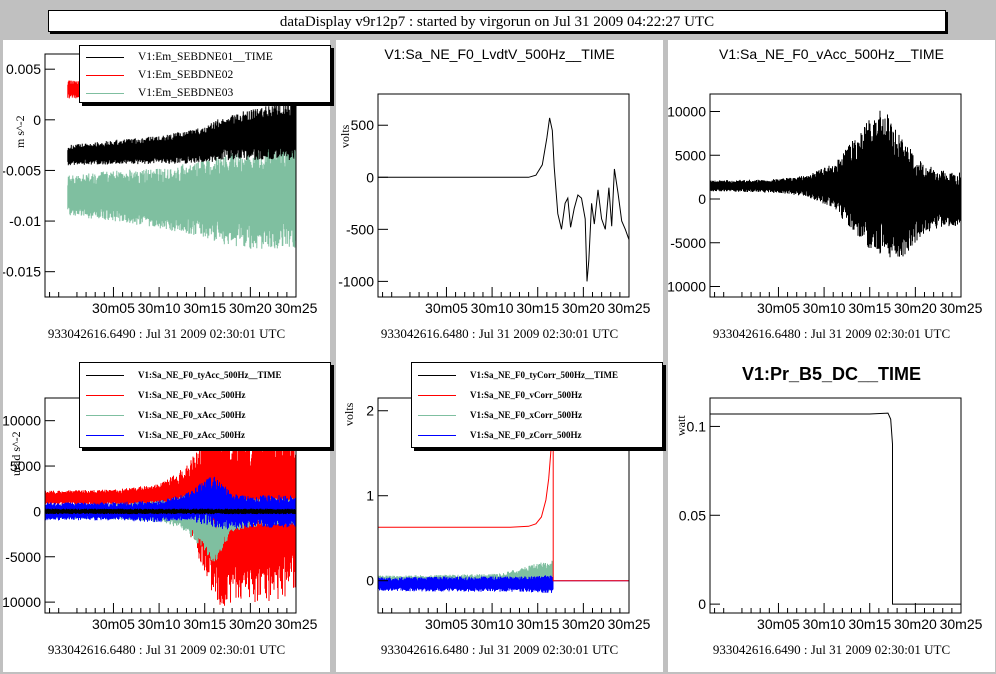 This screenshot has height=674, width=996. I want to click on legend-label: V1:Em_SEBDNE01__TIME, so click(205, 57).